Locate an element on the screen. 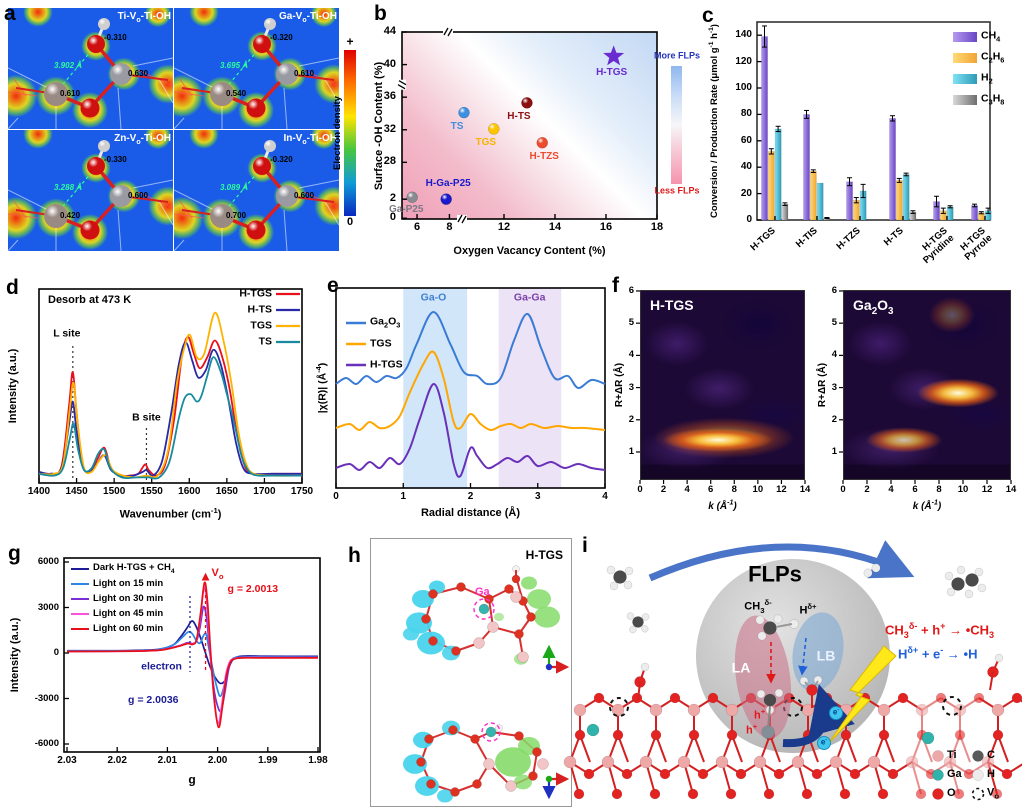 The image size is (1022, 812). legend-vo-swatch is located at coordinates (978, 794).